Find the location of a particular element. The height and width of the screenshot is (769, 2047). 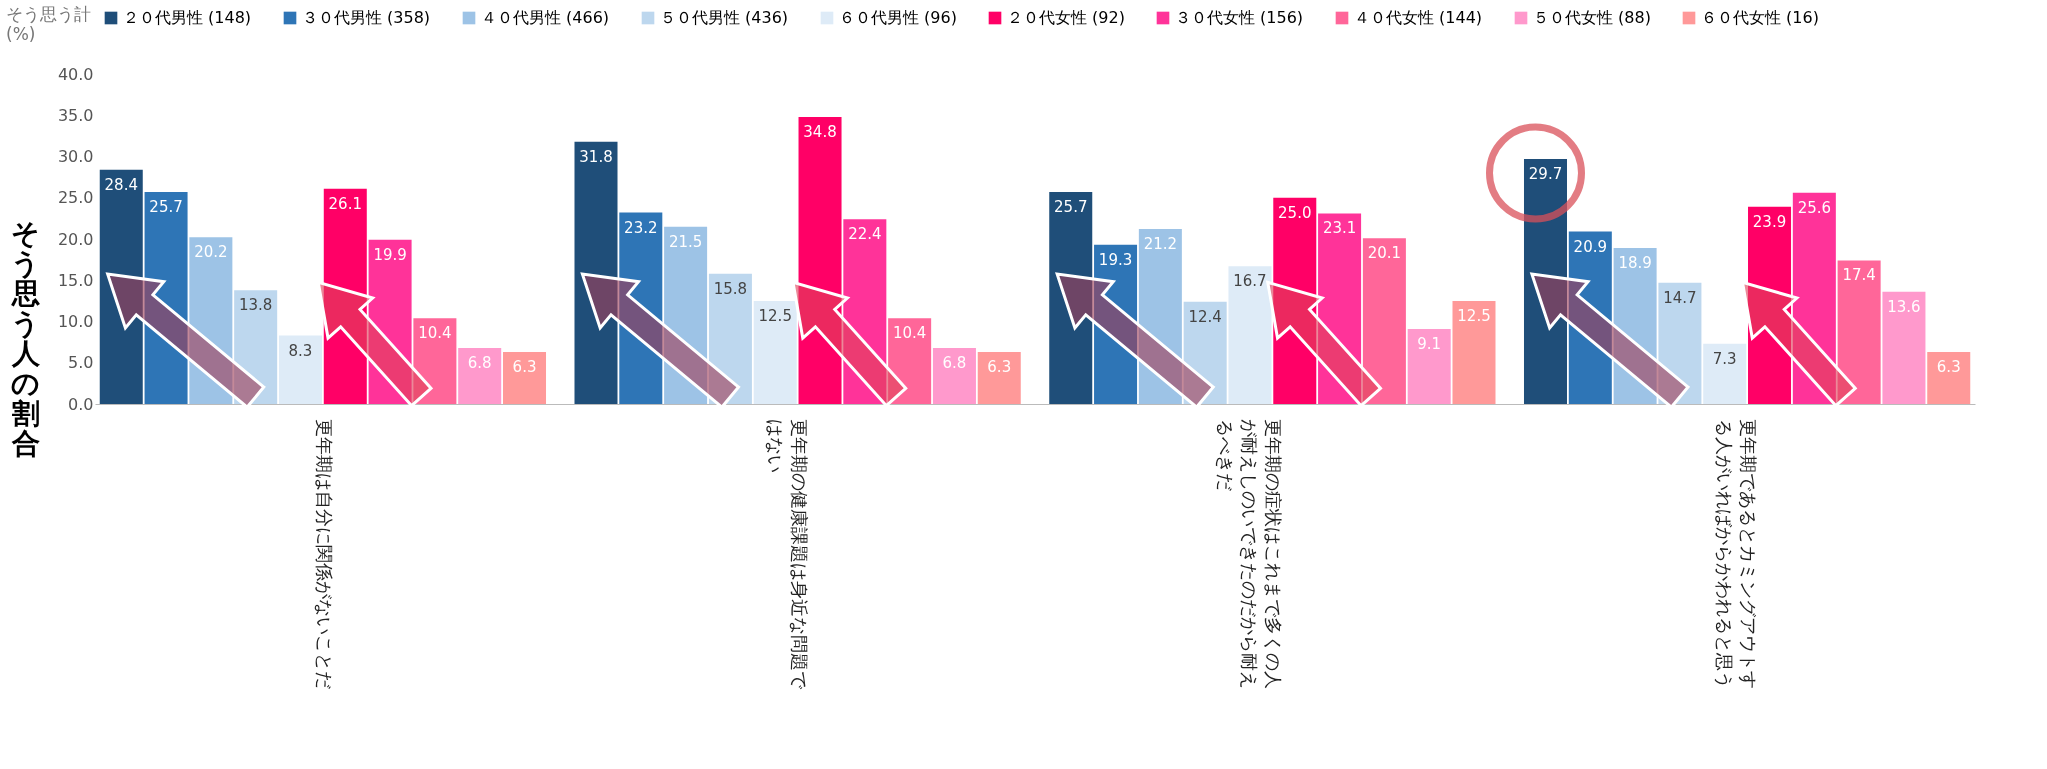

data-label: 28.4 is located at coordinates (121, 184).